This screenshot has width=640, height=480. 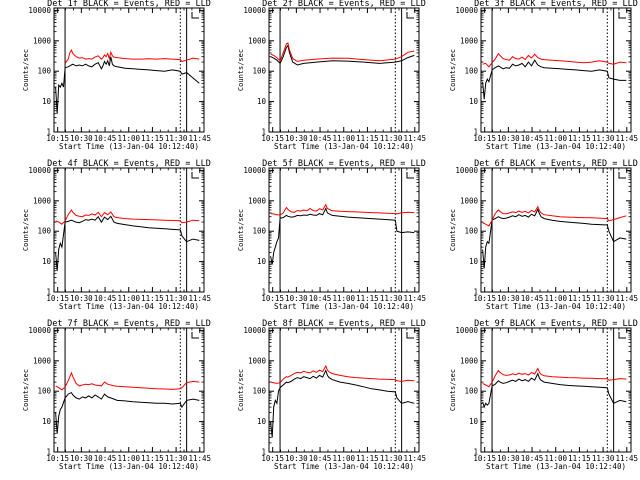 I want to click on panel-title: Det_3f BLACK = Events, RED = LLD, so click(x=556, y=4).